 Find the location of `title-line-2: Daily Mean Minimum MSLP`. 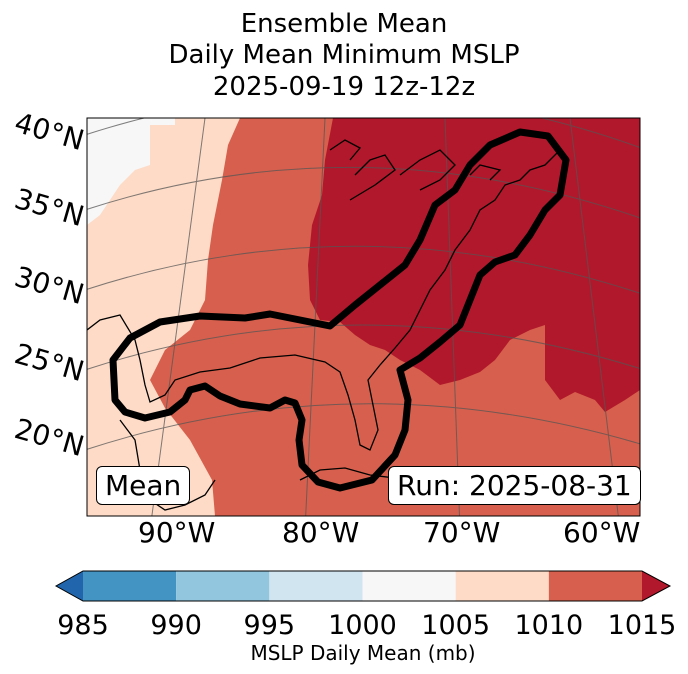

title-line-2: Daily Mean Minimum MSLP is located at coordinates (344, 55).